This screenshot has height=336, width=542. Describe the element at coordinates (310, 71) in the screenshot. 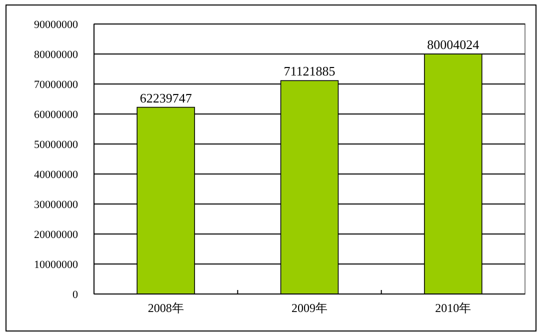

I see `data-label: 71121885` at that location.